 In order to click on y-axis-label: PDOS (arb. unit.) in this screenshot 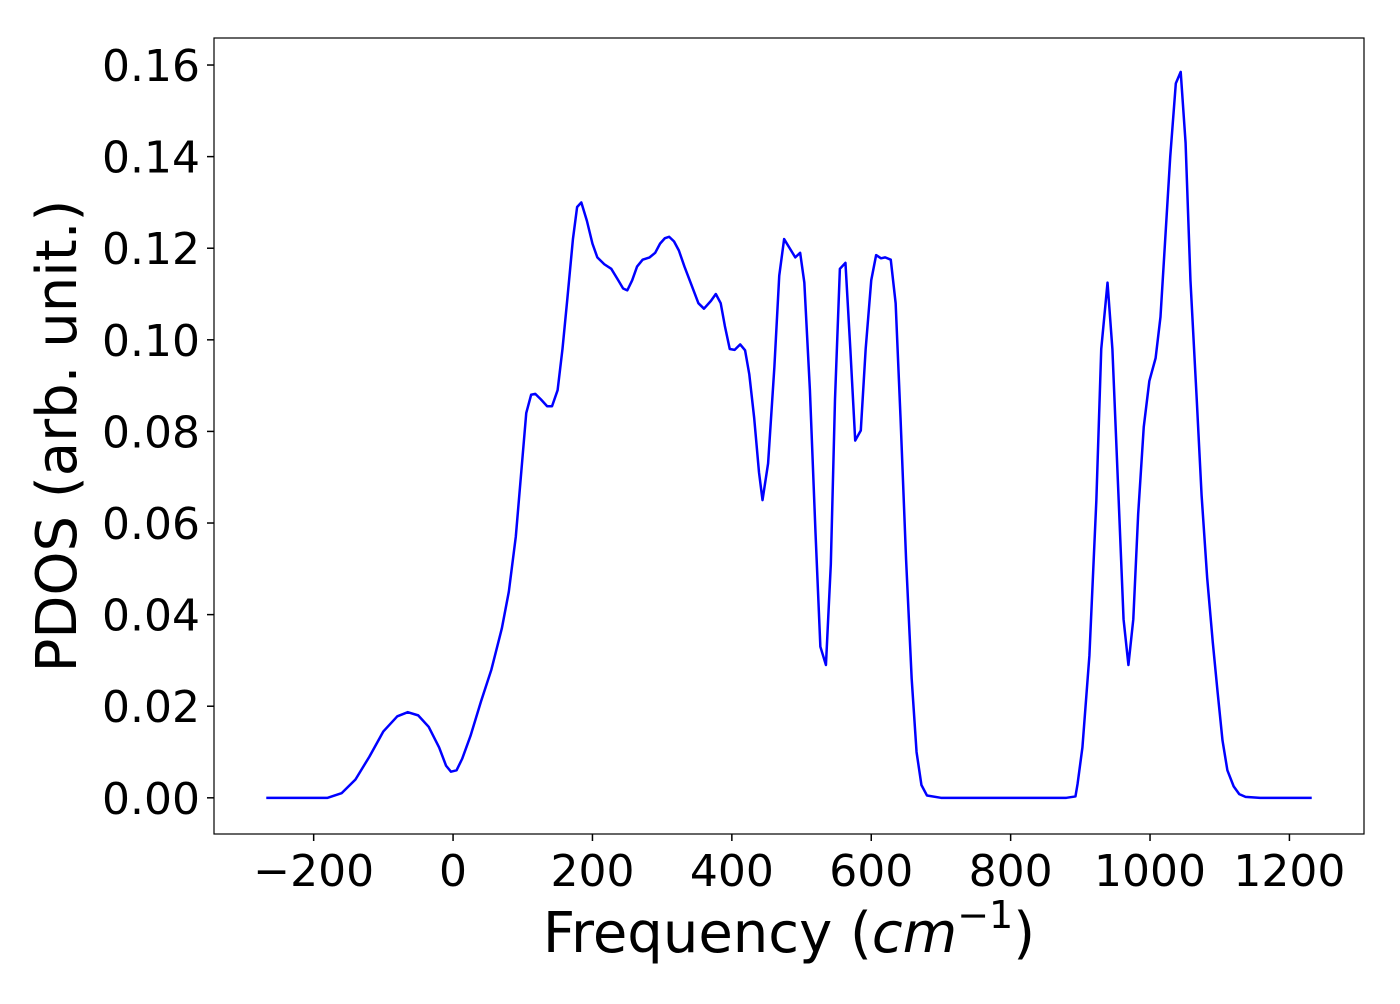, I will do `click(57, 436)`.